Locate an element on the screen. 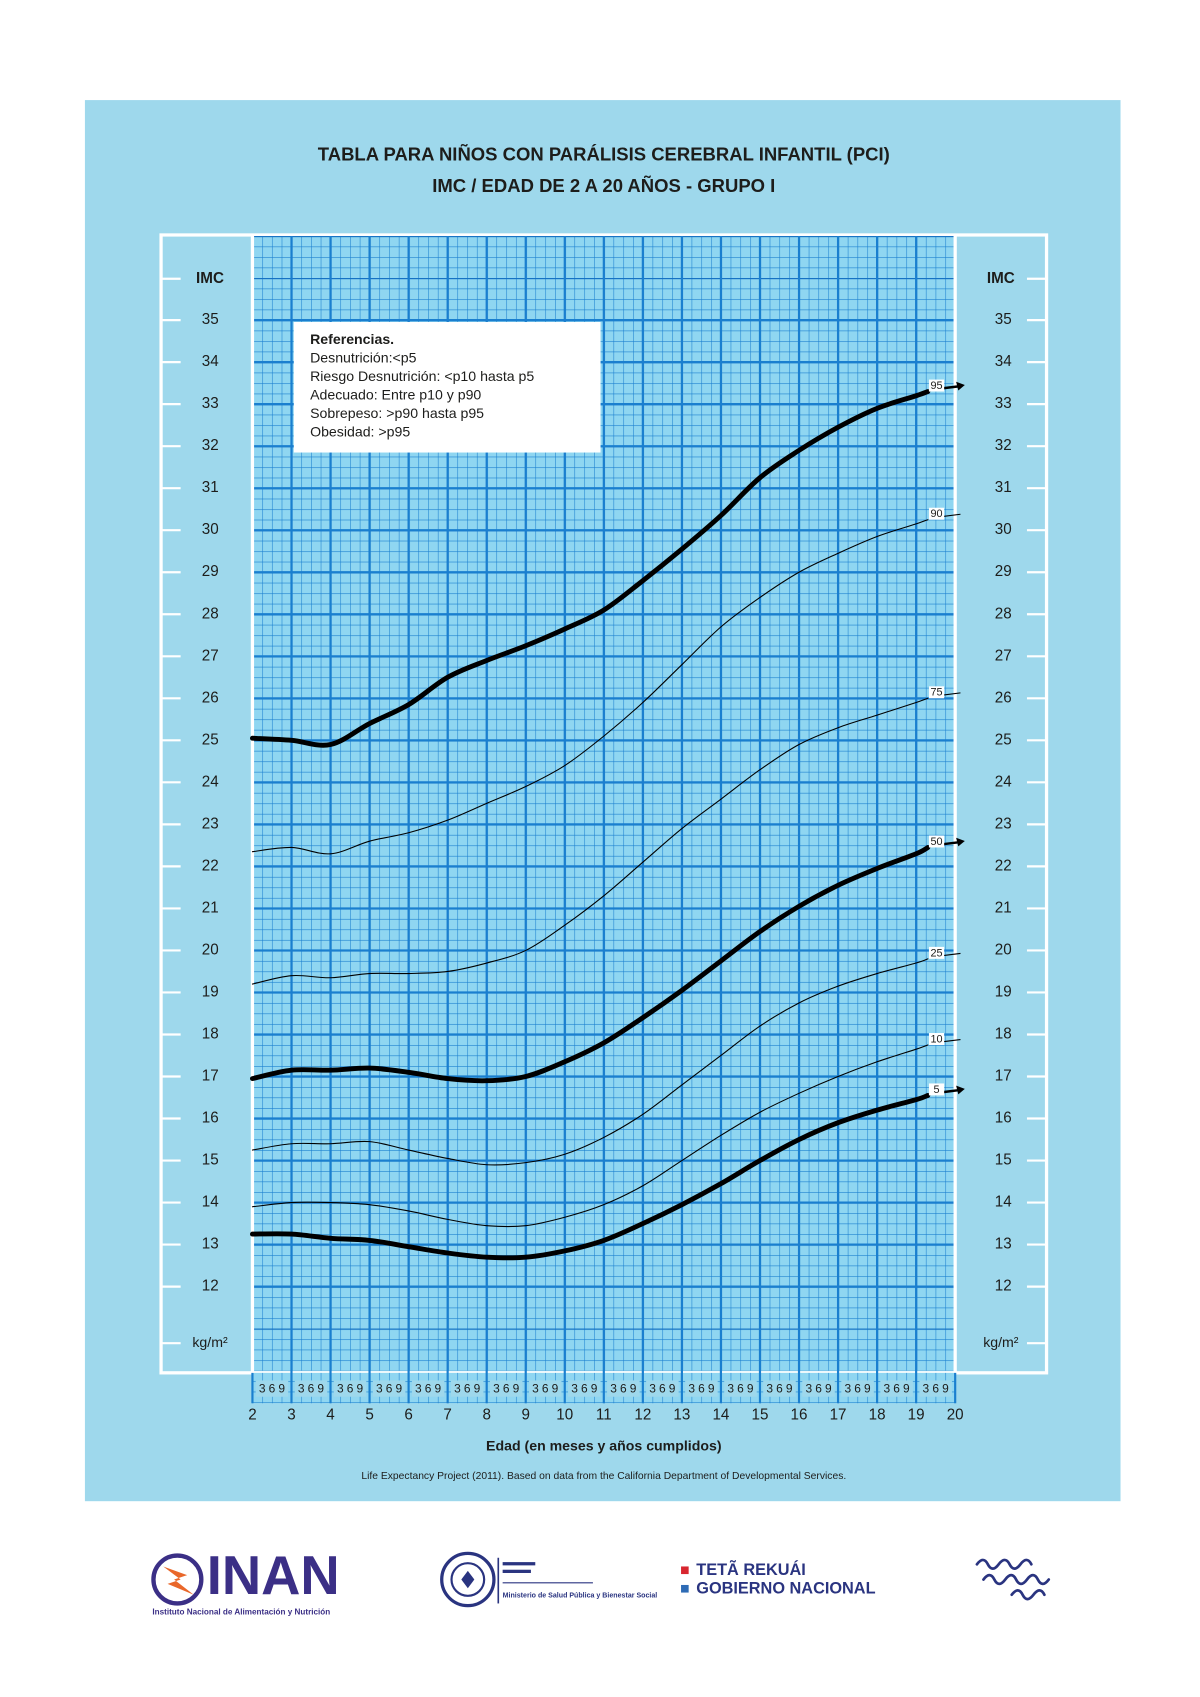 This screenshot has height=1697, width=1200. y-tick-label: 12 is located at coordinates (210, 1286).